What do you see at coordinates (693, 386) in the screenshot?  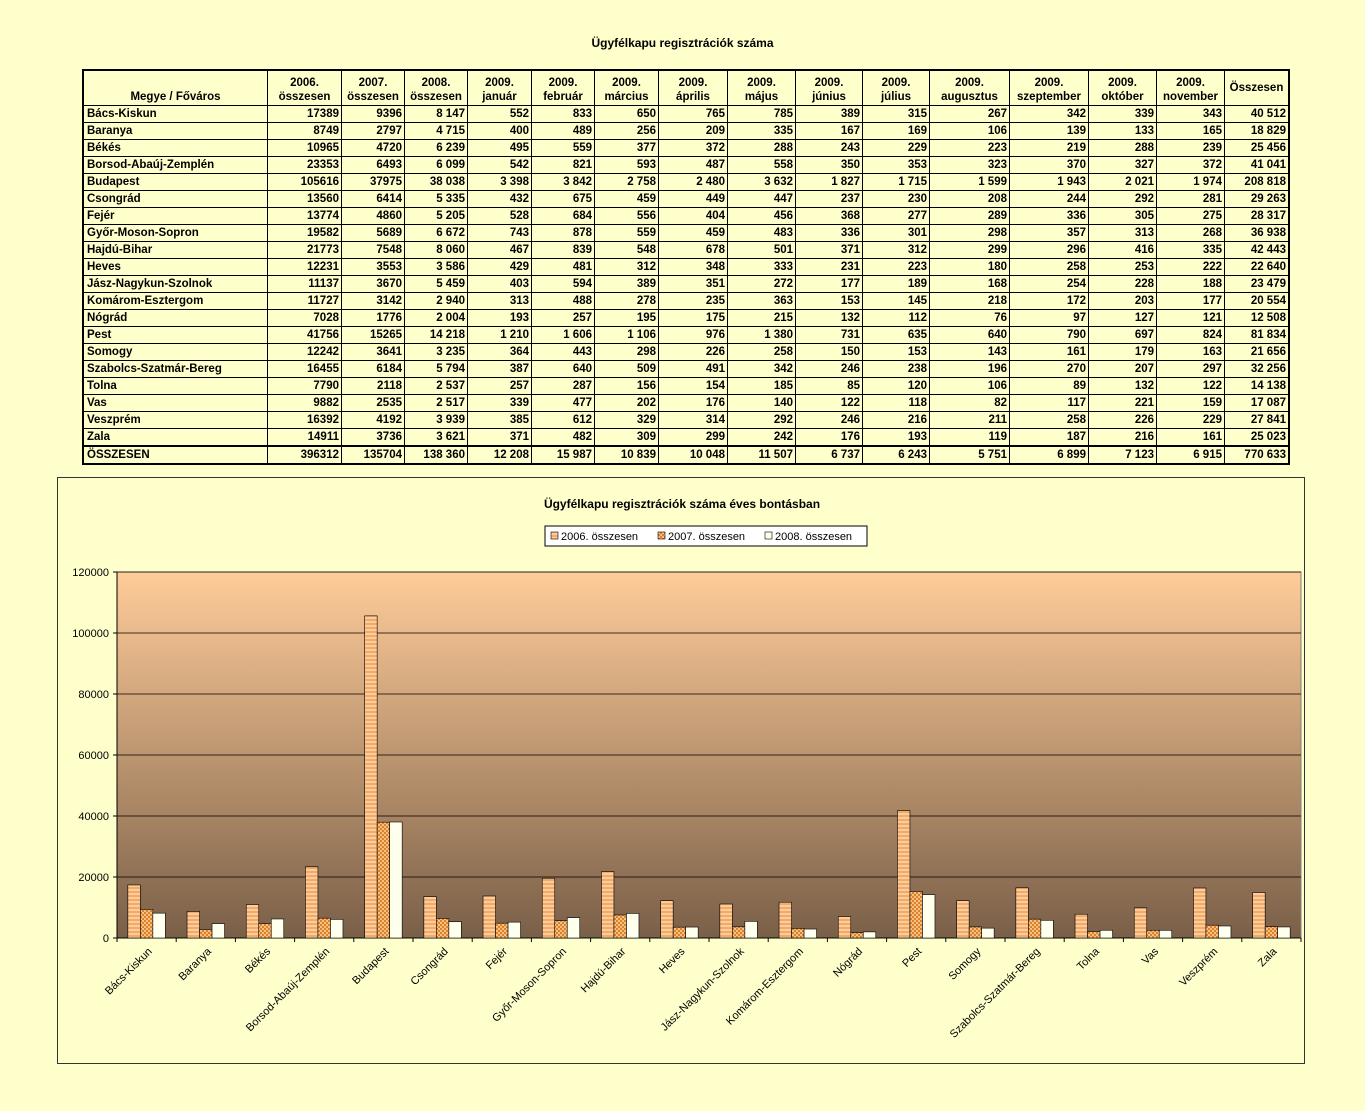 I see `table-cell: 154` at bounding box center [693, 386].